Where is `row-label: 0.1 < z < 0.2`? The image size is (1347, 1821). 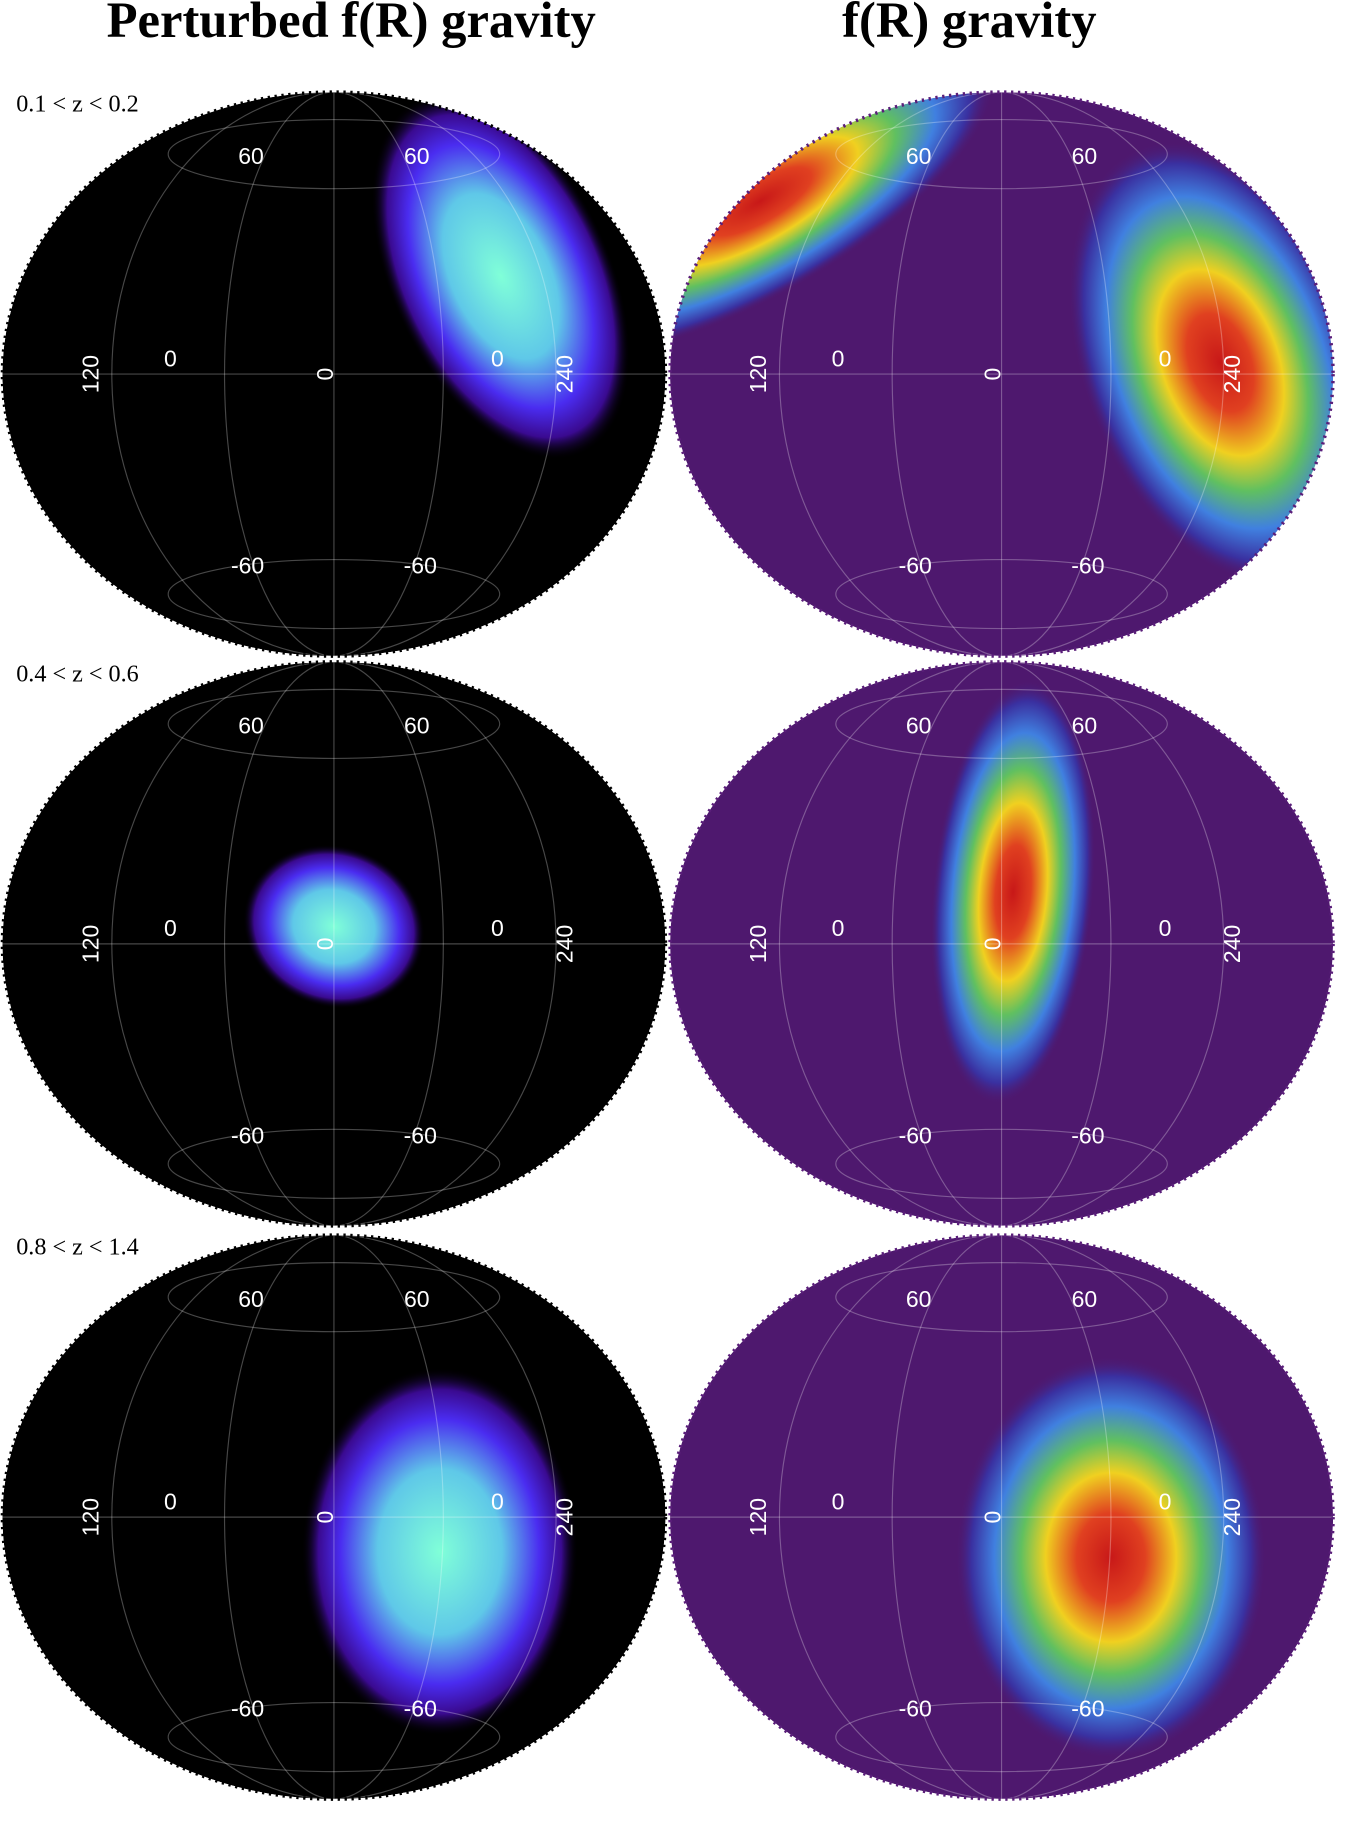
row-label: 0.1 < z < 0.2 is located at coordinates (77, 104).